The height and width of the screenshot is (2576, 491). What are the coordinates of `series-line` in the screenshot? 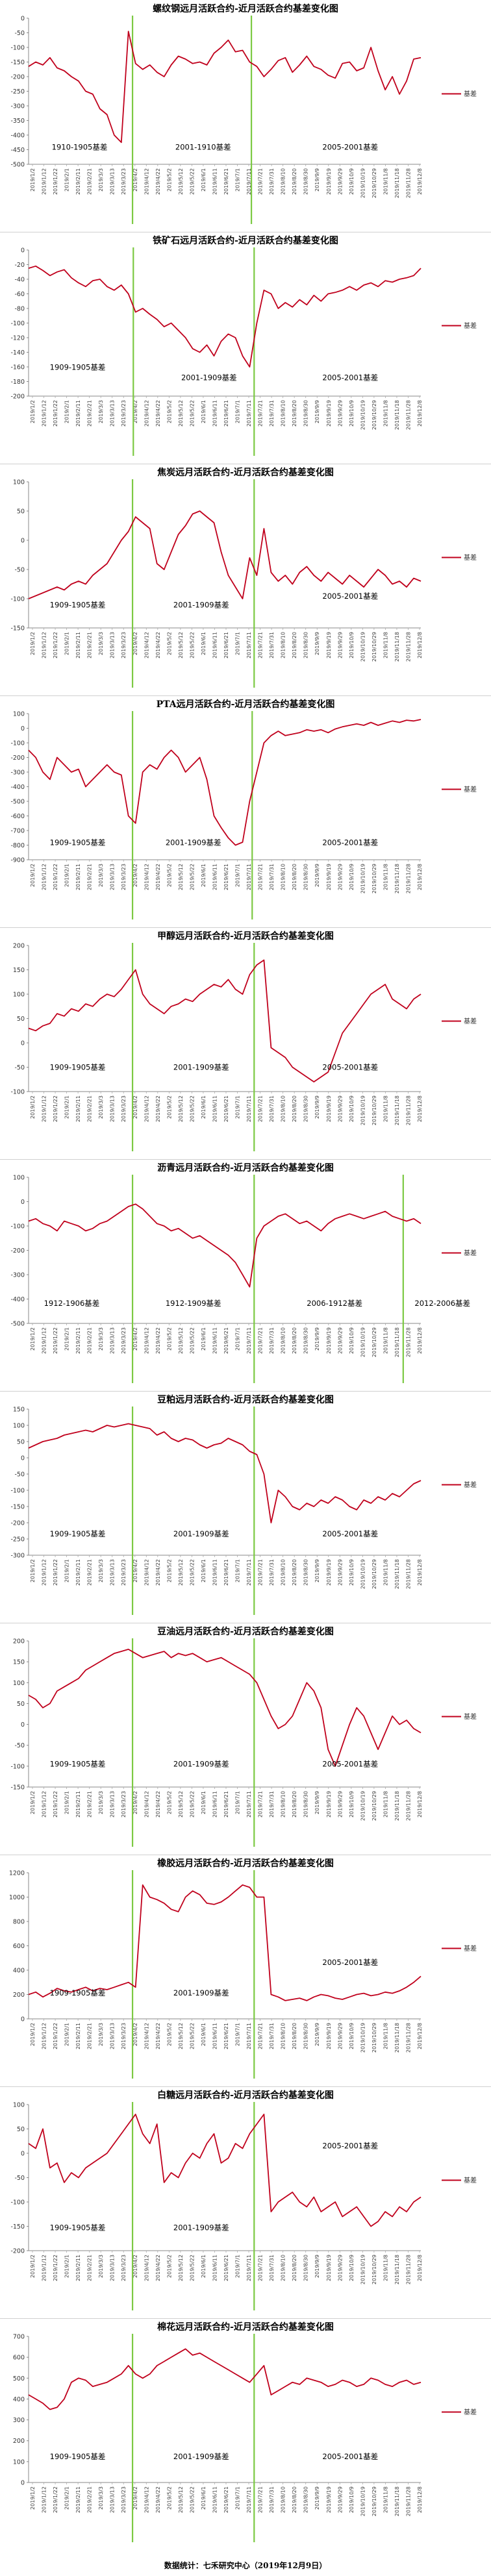 It's located at (225, 1020).